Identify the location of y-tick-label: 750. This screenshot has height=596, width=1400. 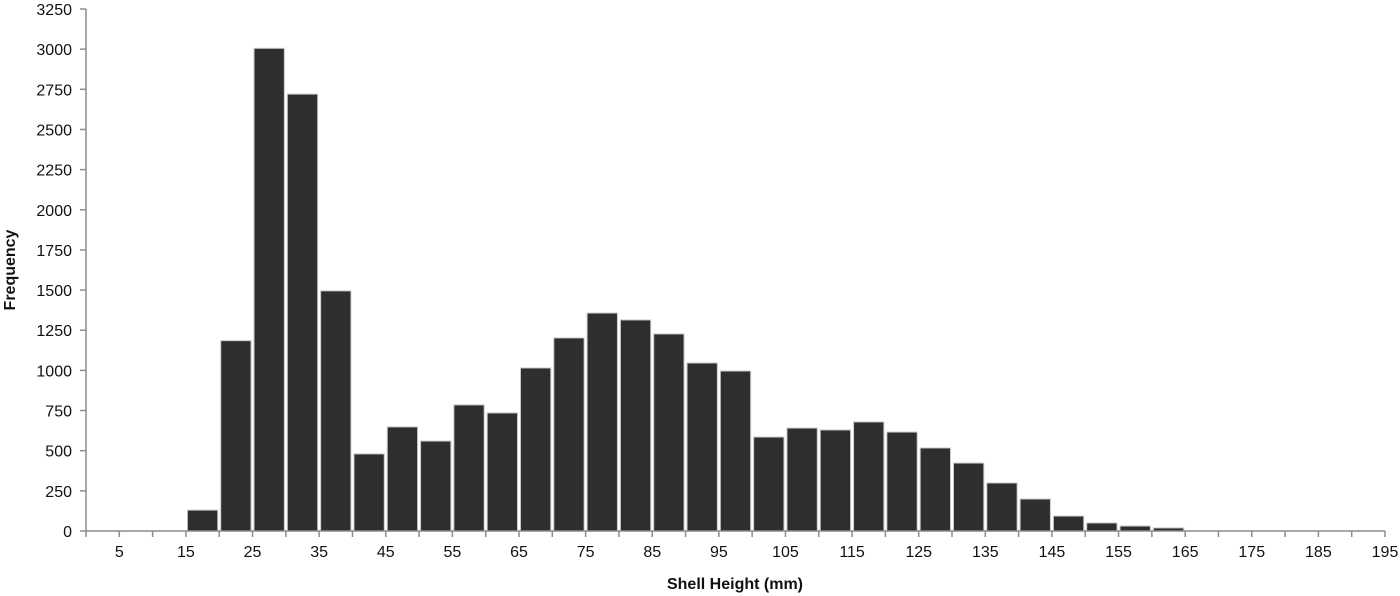
(58, 412).